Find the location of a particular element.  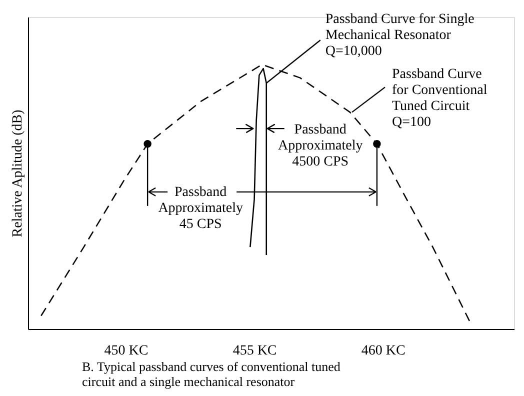

x-tick-label: 460 KC is located at coordinates (383, 351).